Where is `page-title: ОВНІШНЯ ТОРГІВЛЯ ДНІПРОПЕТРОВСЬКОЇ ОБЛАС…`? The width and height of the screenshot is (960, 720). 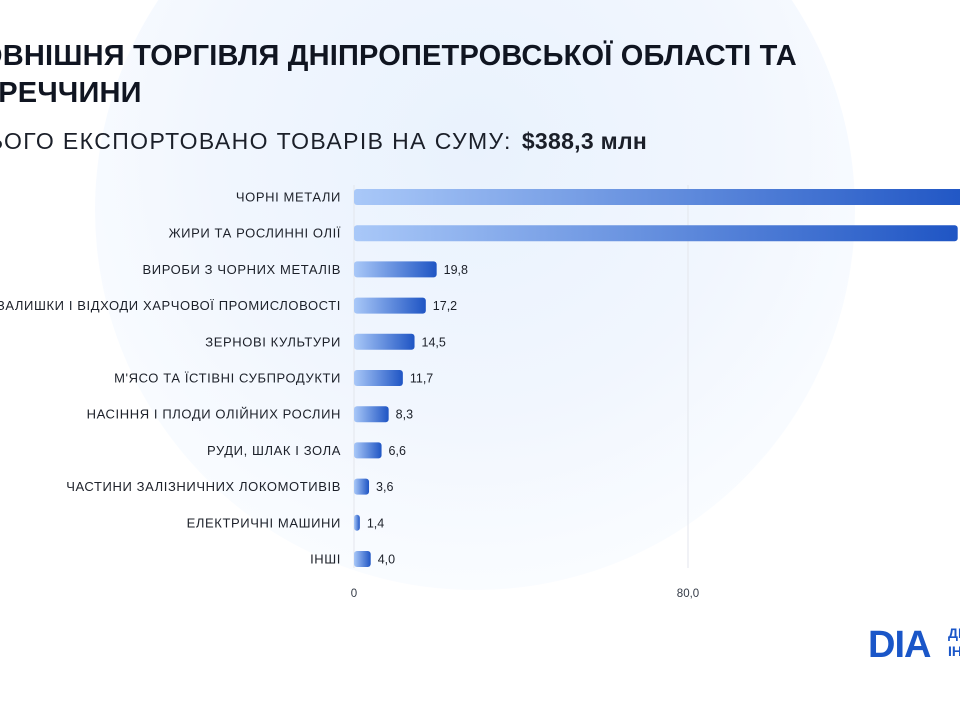
page-title: ОВНІШНЯ ТОРГІВЛЯ ДНІПРОПЕТРОВСЬКОЇ ОБЛАС… is located at coordinates (398, 74).